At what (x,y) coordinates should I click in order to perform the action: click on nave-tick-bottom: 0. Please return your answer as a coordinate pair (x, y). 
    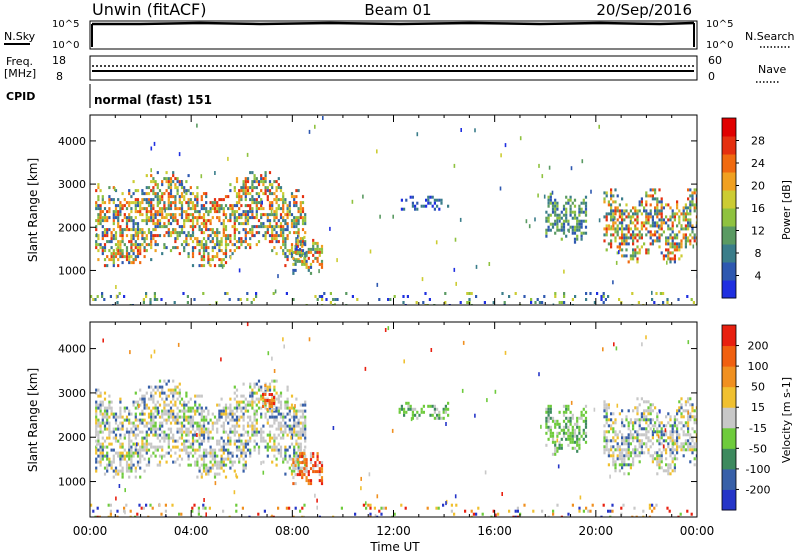
    Looking at the image, I should click on (711, 76).